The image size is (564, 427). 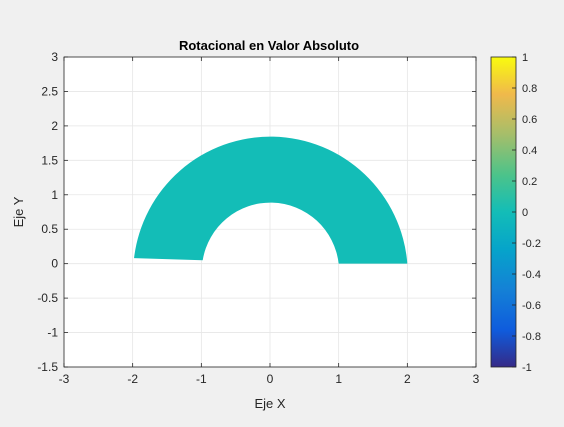 I want to click on y-tick-label: 2.5, so click(x=49, y=91).